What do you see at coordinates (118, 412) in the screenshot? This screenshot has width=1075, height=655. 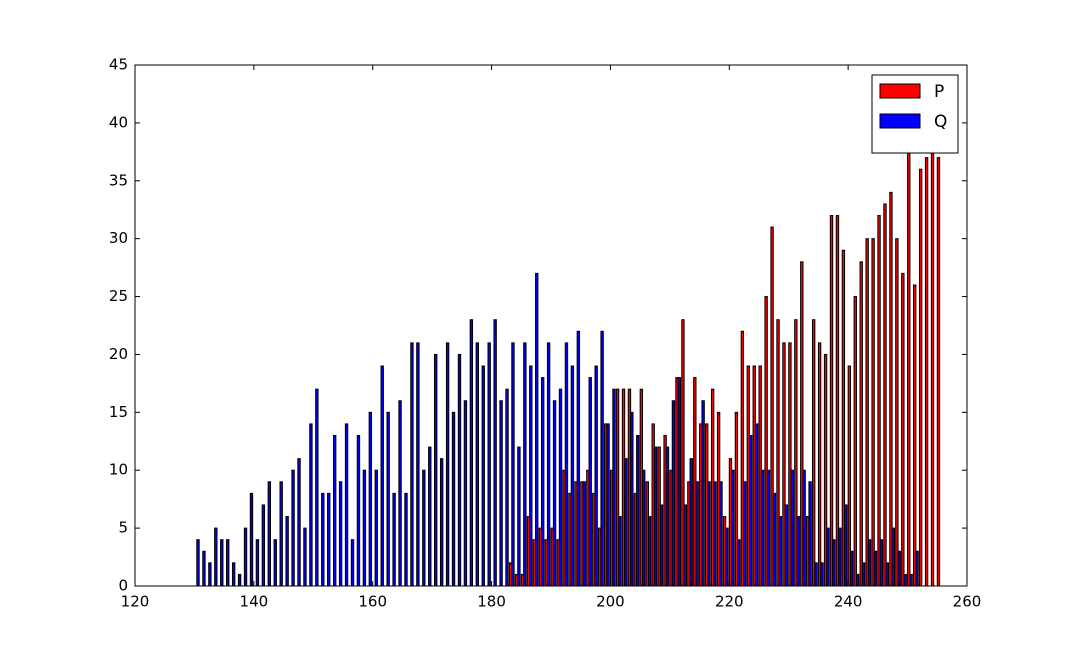 I see `y-tick-label: 15` at bounding box center [118, 412].